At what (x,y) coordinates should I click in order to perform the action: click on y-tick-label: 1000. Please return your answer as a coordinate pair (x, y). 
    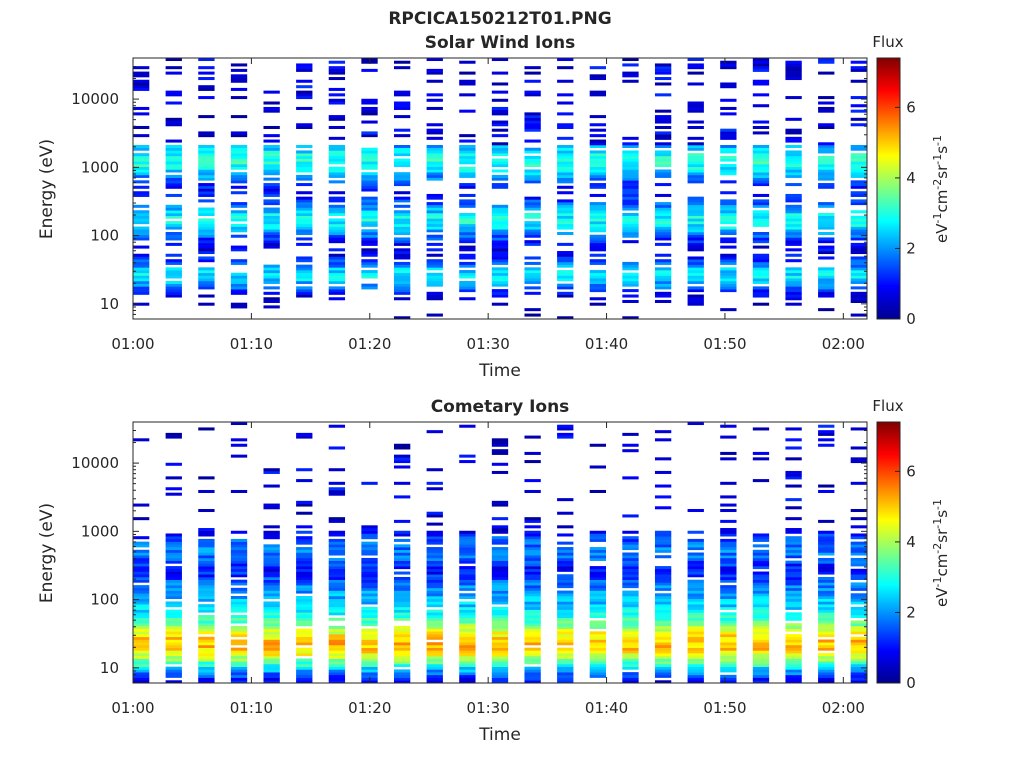
    Looking at the image, I should click on (100, 531).